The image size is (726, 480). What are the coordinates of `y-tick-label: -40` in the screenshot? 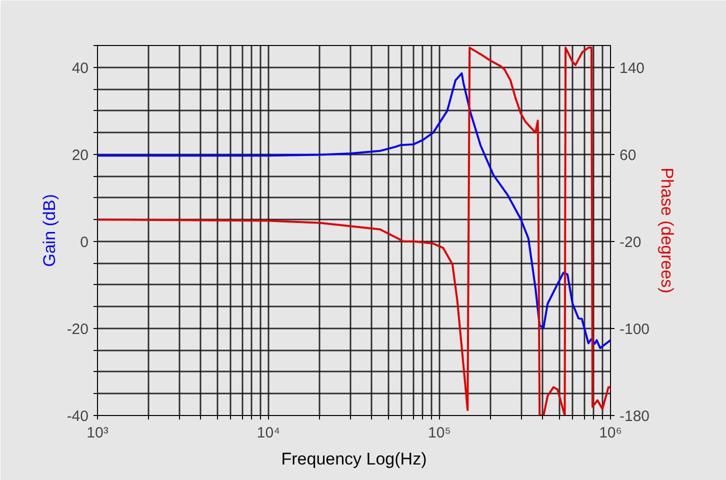 It's located at (77, 416).